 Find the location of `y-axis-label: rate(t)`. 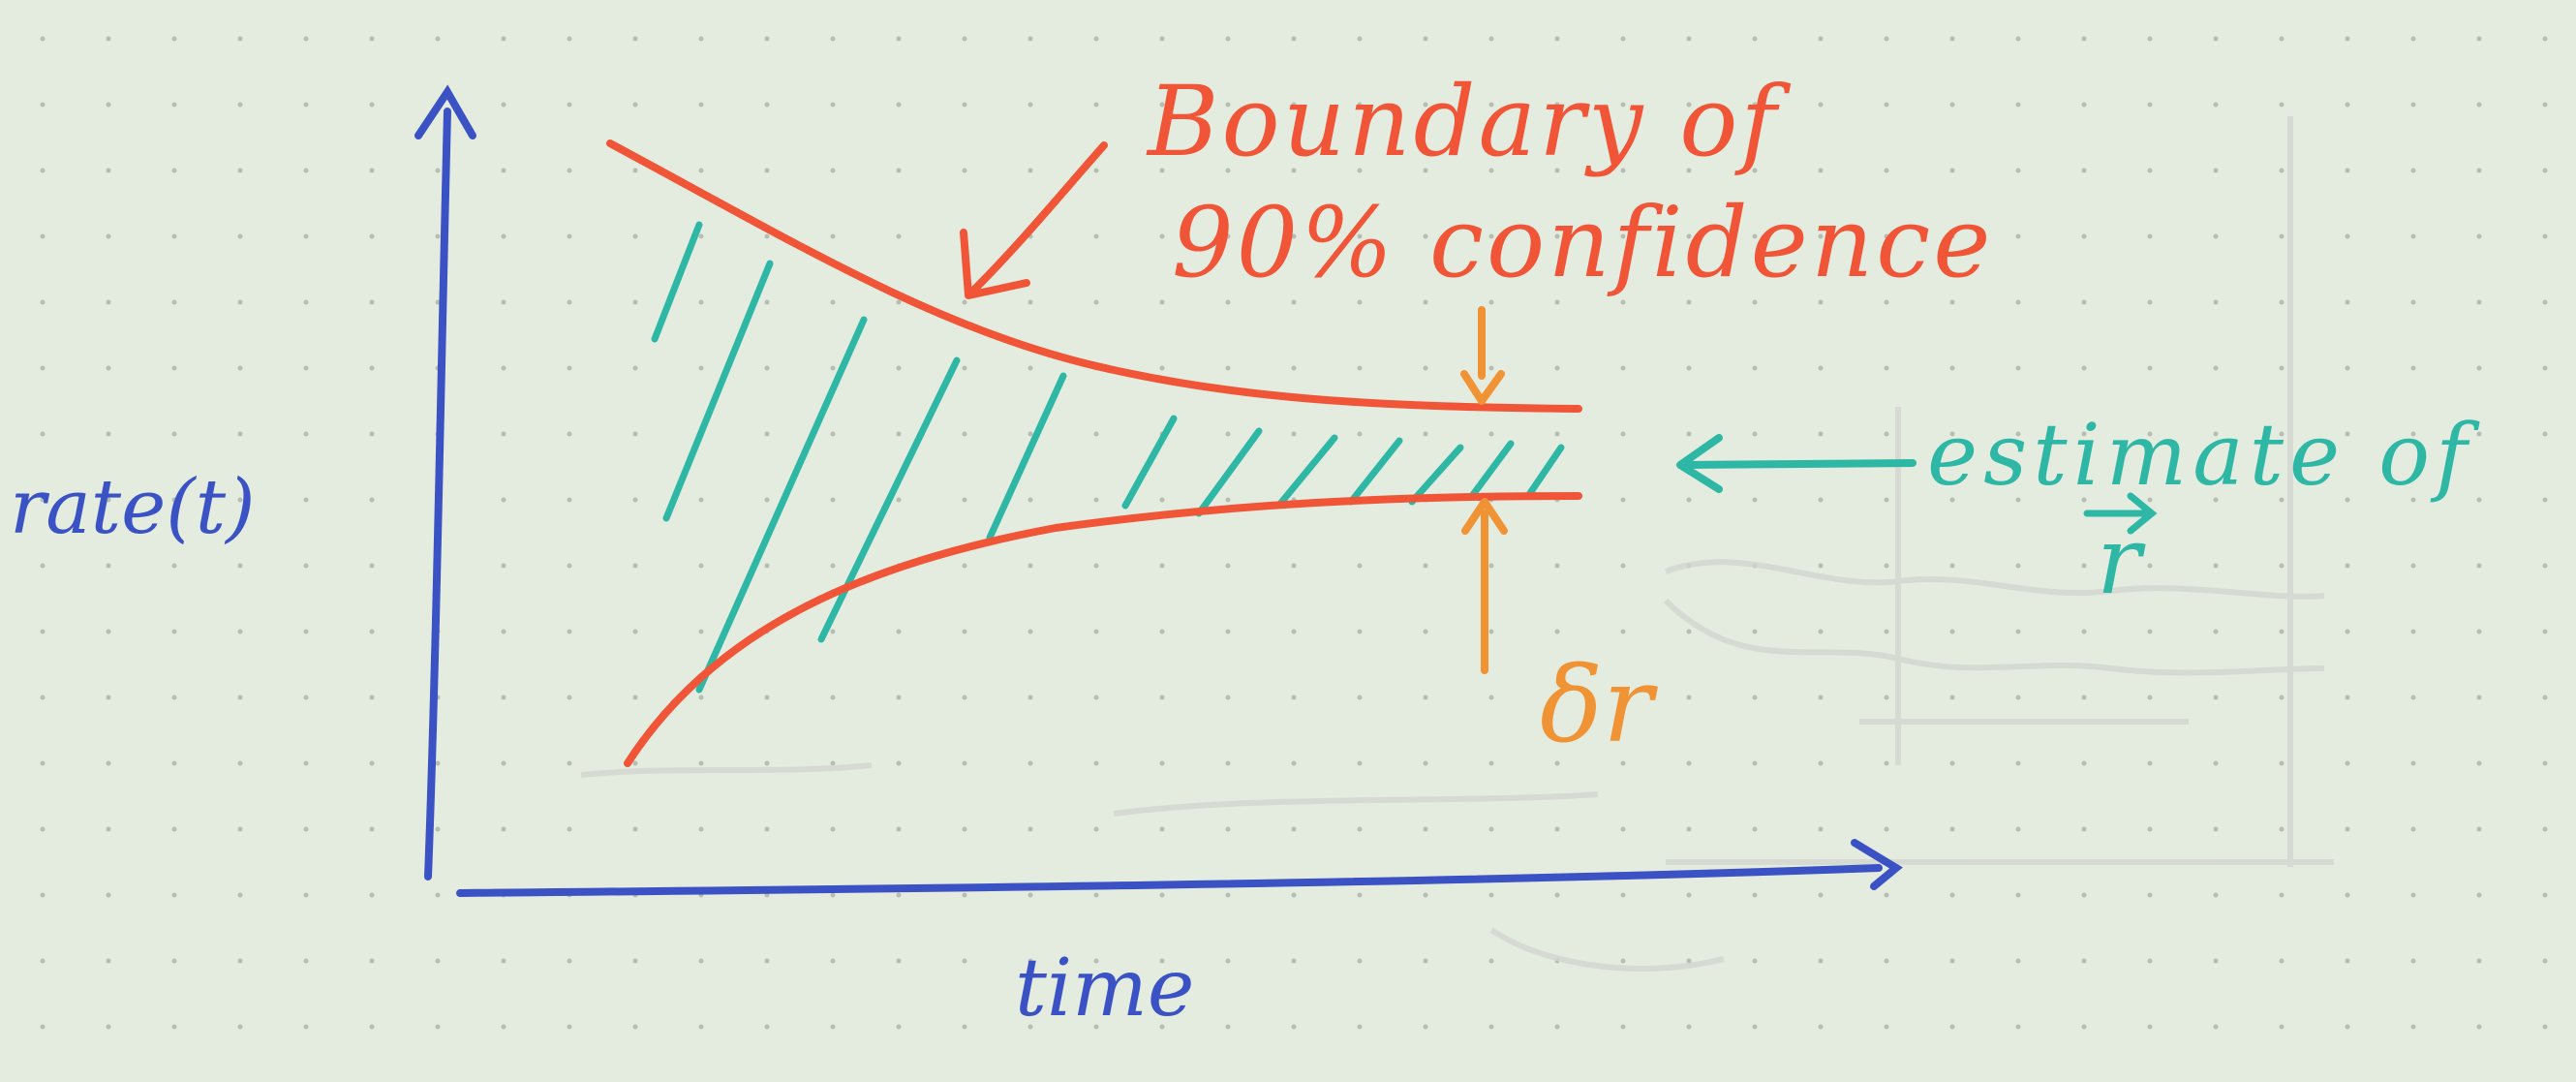

y-axis-label: rate(t) is located at coordinates (133, 507).